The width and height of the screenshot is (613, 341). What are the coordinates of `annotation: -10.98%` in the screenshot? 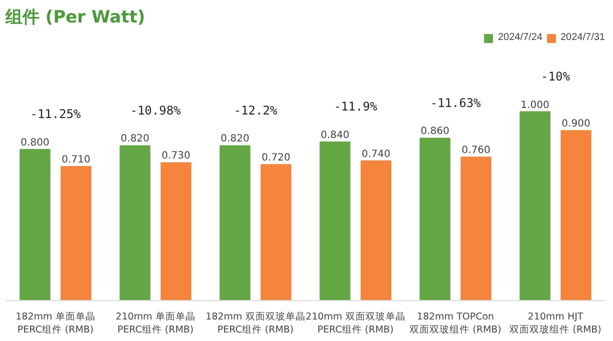 It's located at (156, 110).